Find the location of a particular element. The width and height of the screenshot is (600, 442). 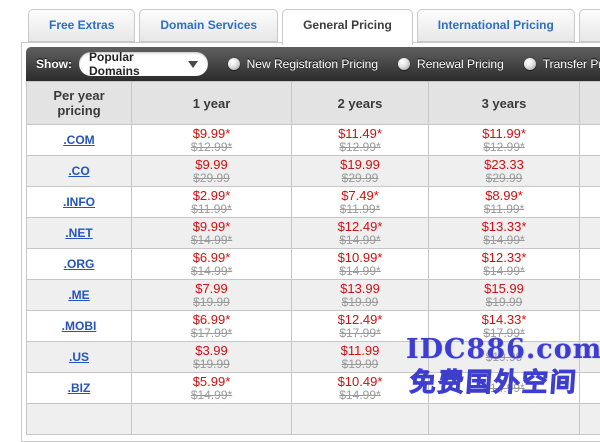

price-cell-1-year: $2.99*$11.99* is located at coordinates (212, 202).